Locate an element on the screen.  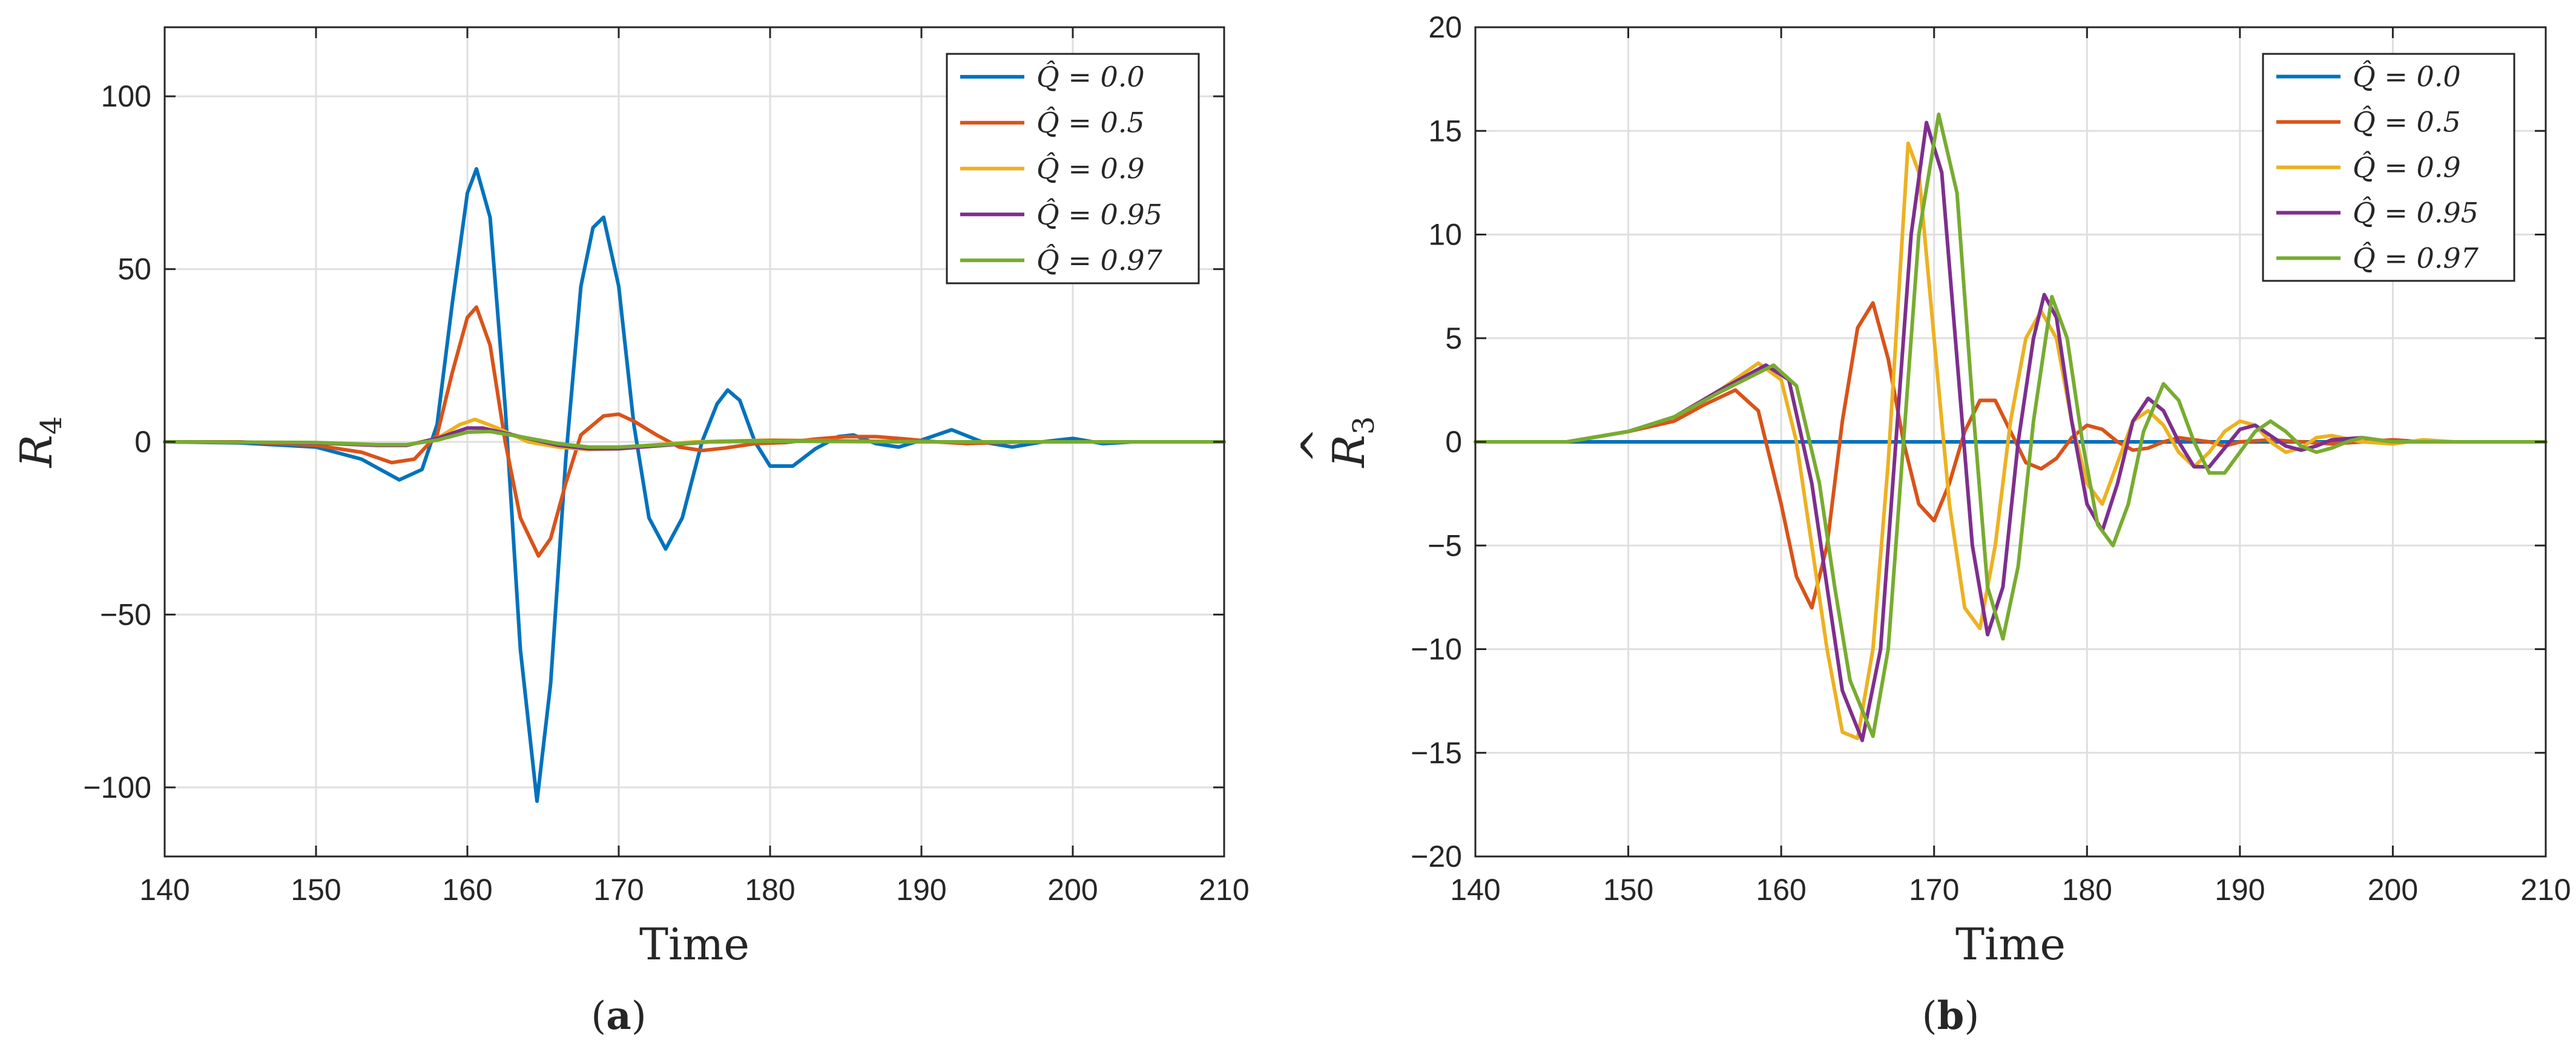
y-tick-label: 10 is located at coordinates (1445, 235).